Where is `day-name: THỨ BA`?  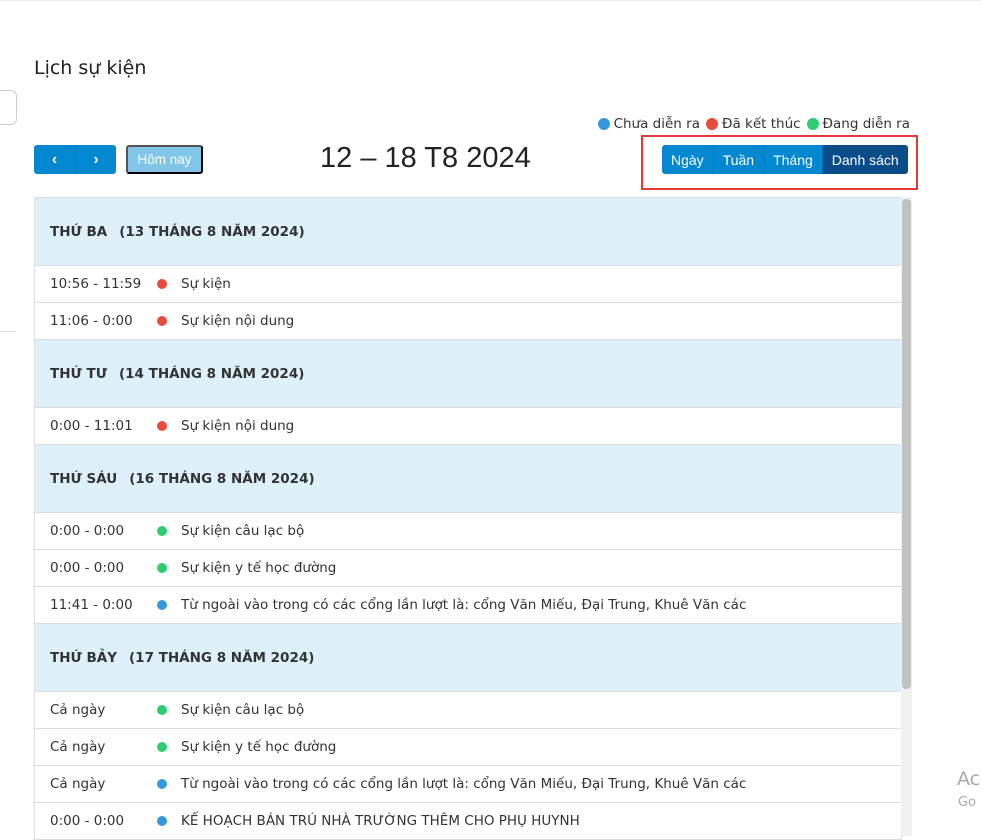 day-name: THỨ BA is located at coordinates (79, 231).